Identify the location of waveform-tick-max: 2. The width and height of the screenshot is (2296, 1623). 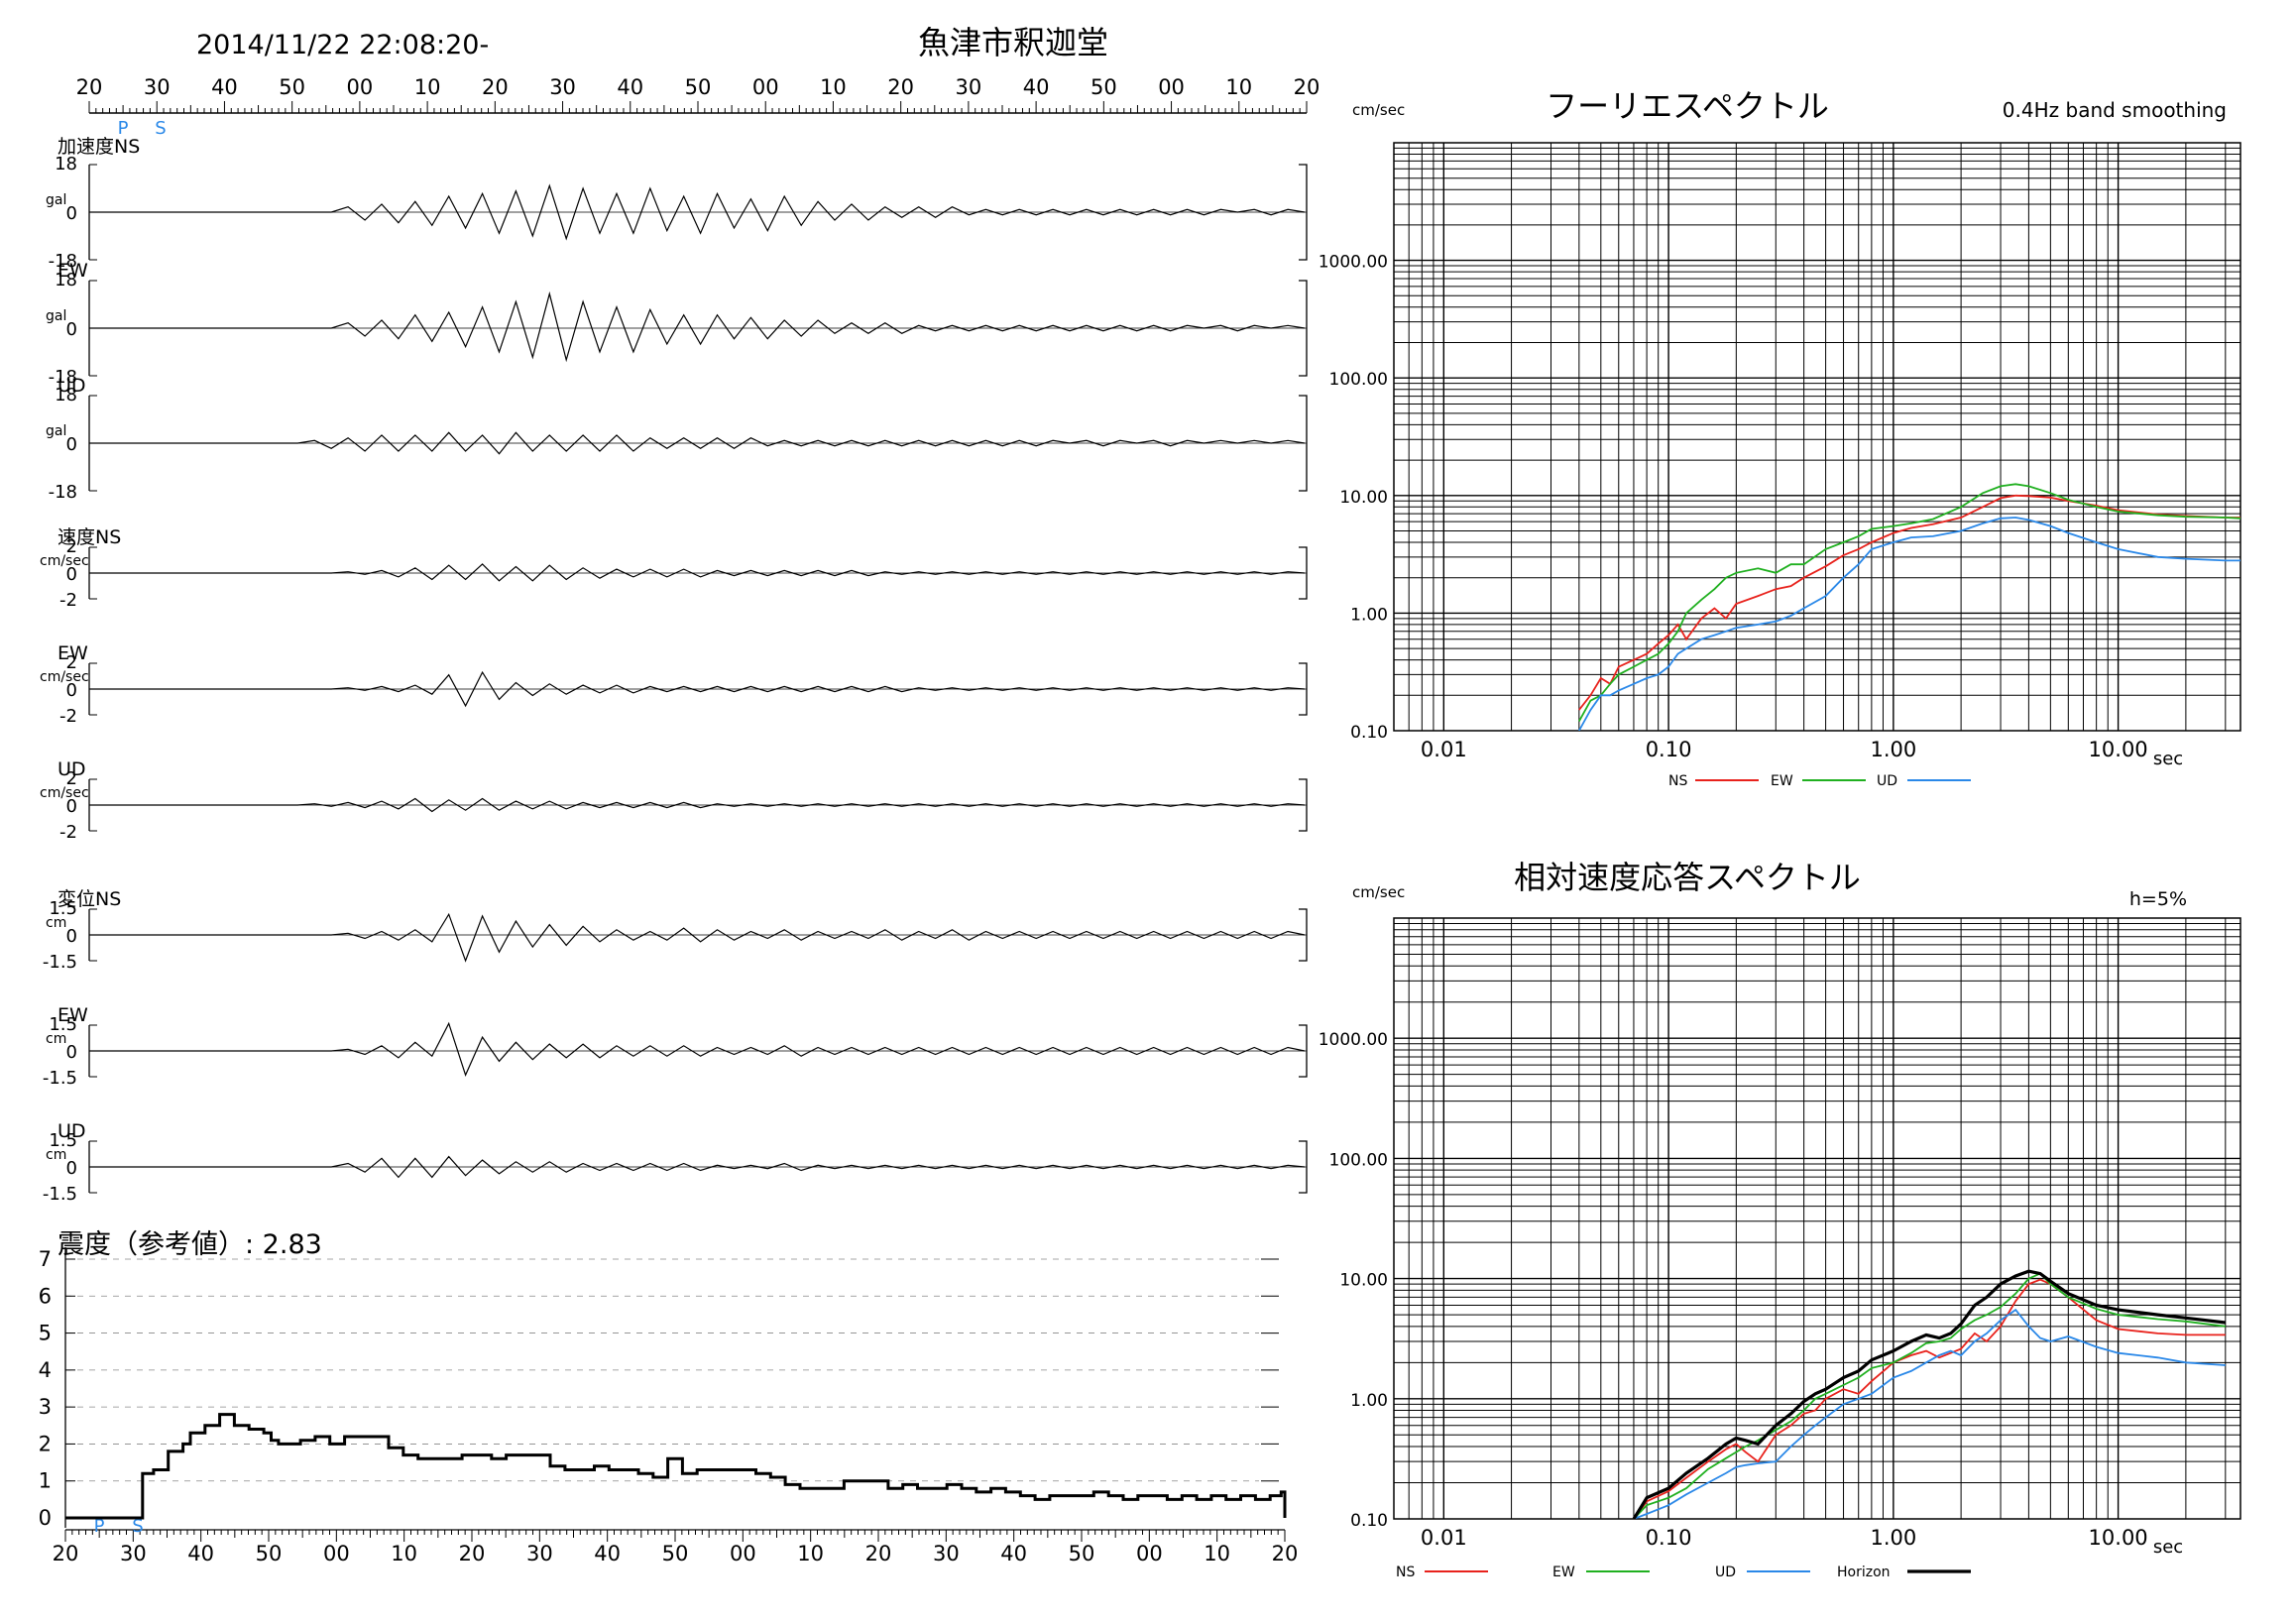
(72, 546).